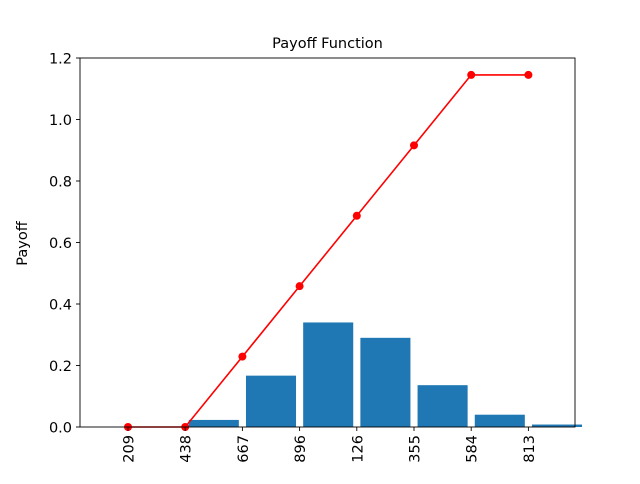 The image size is (640, 484). Describe the element at coordinates (60, 367) in the screenshot. I see `y-tick-label-1: 0.2` at that location.